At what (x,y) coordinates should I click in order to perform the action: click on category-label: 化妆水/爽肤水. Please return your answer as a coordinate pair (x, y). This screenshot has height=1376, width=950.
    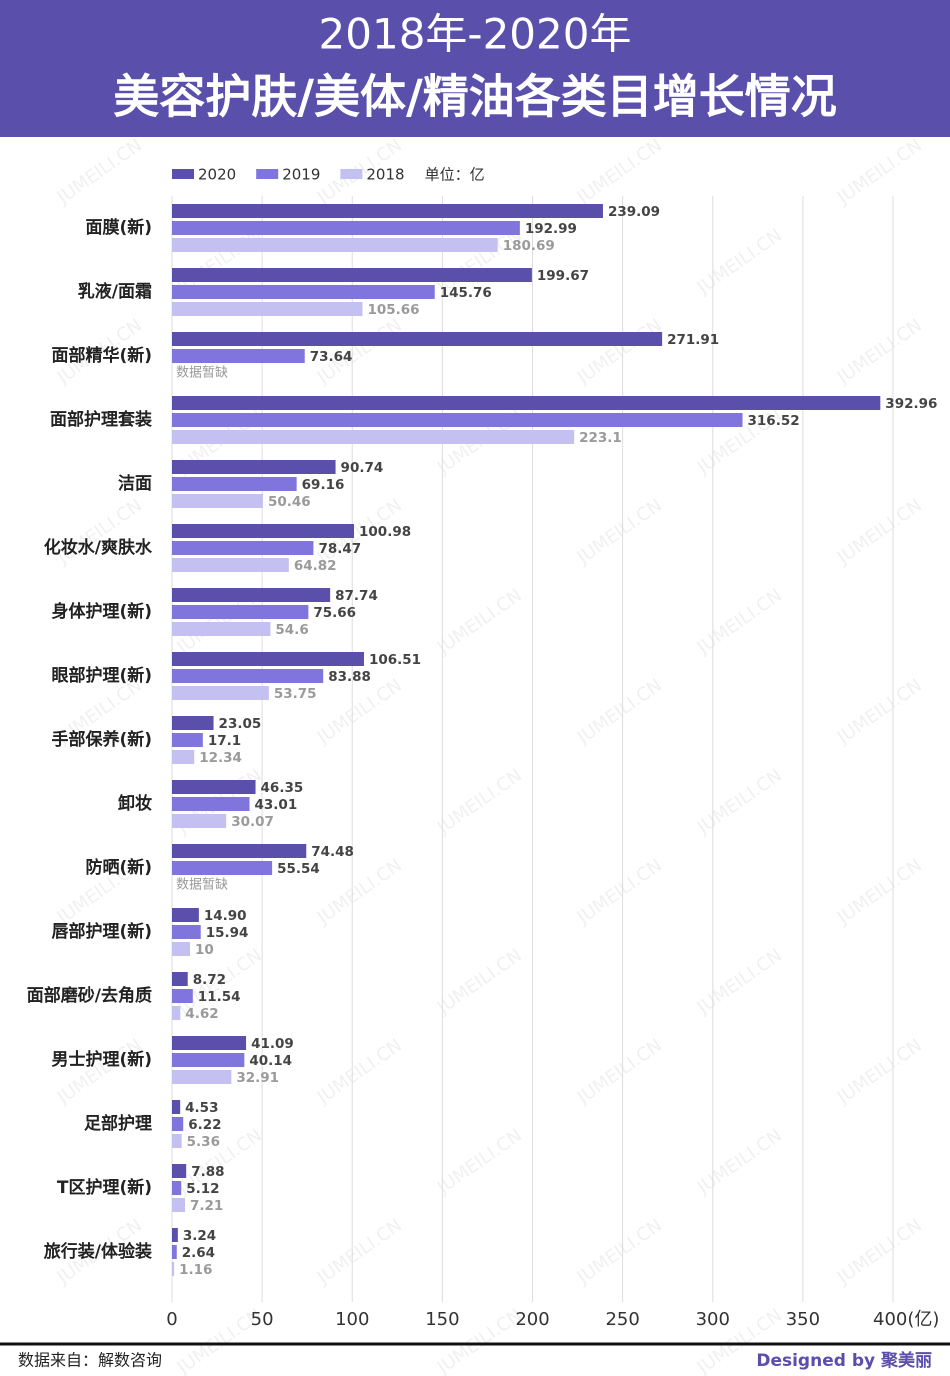
    Looking at the image, I should click on (98, 547).